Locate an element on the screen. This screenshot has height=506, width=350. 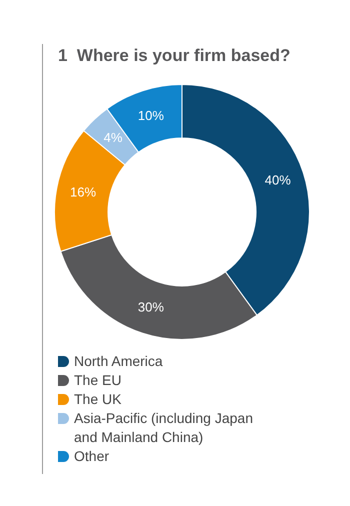
data-label: 30% is located at coordinates (151, 306).